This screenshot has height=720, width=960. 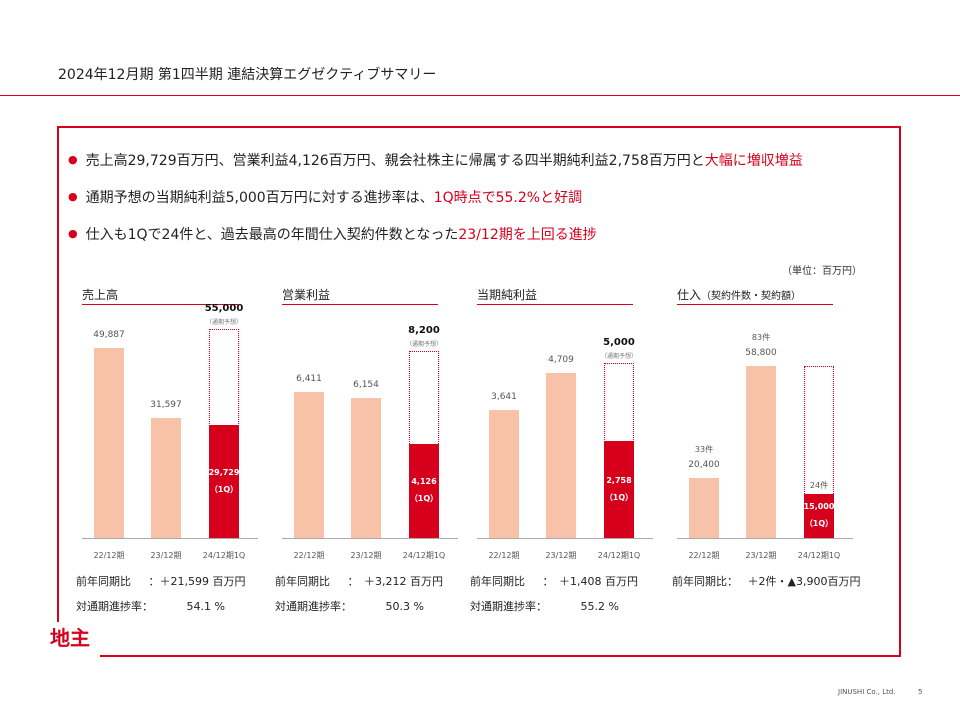 I want to click on chart-title: 当期純利益, so click(x=507, y=295).